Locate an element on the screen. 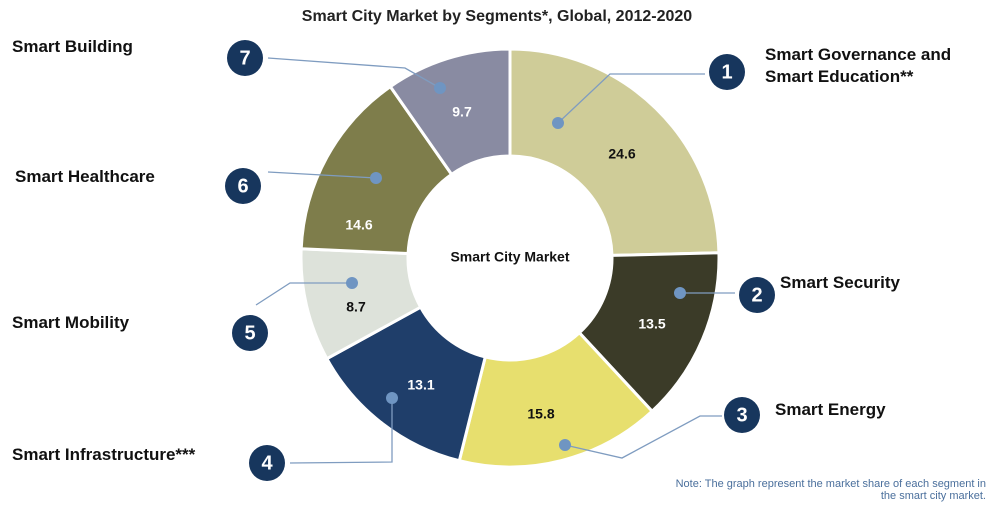 The height and width of the screenshot is (506, 994). center-label: Smart City Market is located at coordinates (509, 257).